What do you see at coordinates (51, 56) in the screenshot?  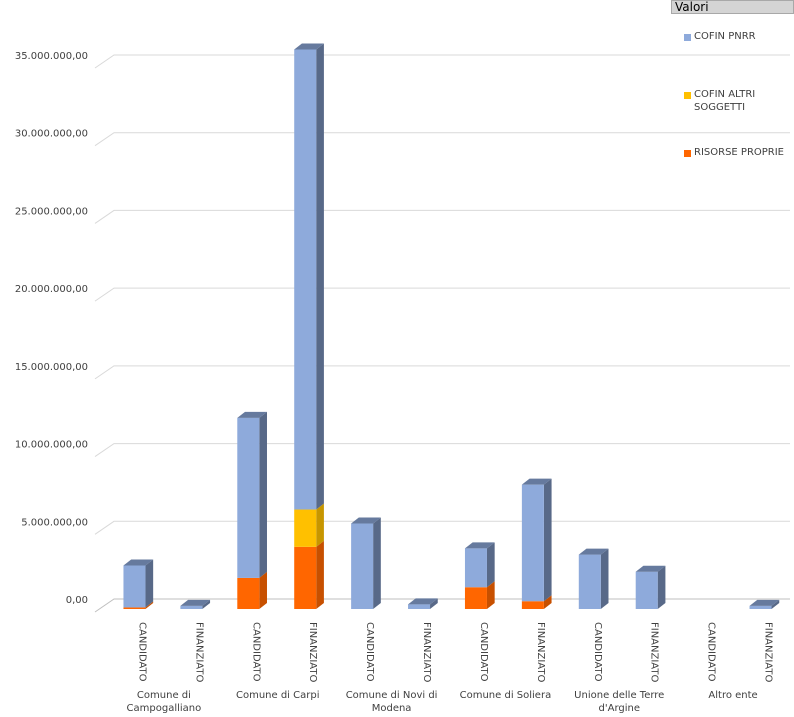 I see `y-tick-label: 35.000.000,00` at bounding box center [51, 56].